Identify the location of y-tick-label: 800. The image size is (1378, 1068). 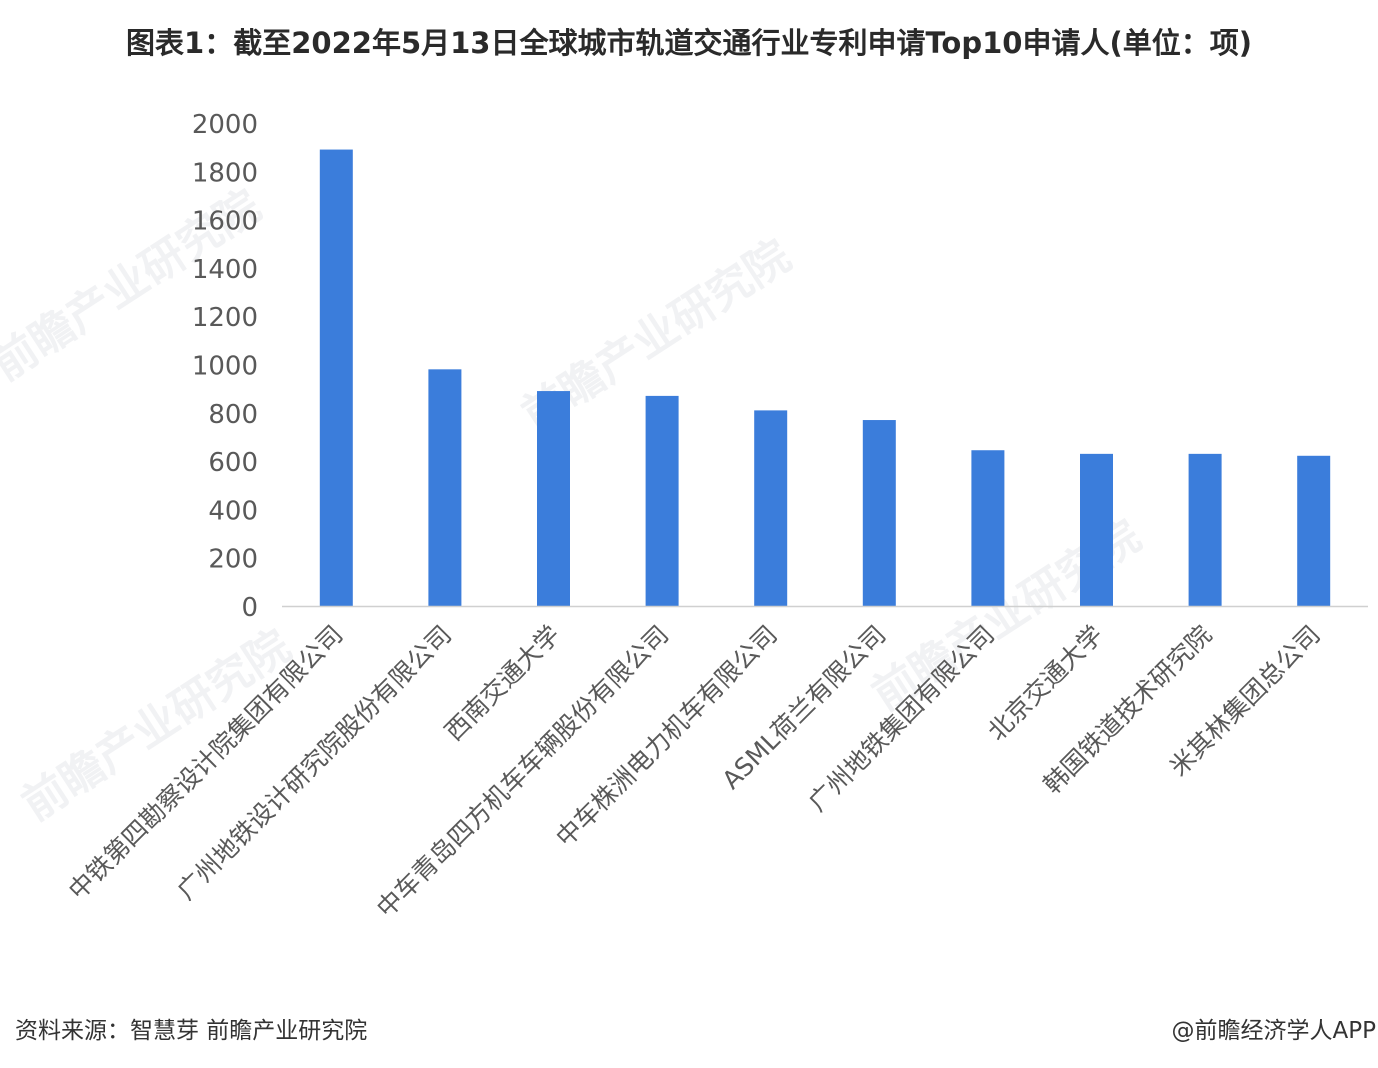
(233, 415).